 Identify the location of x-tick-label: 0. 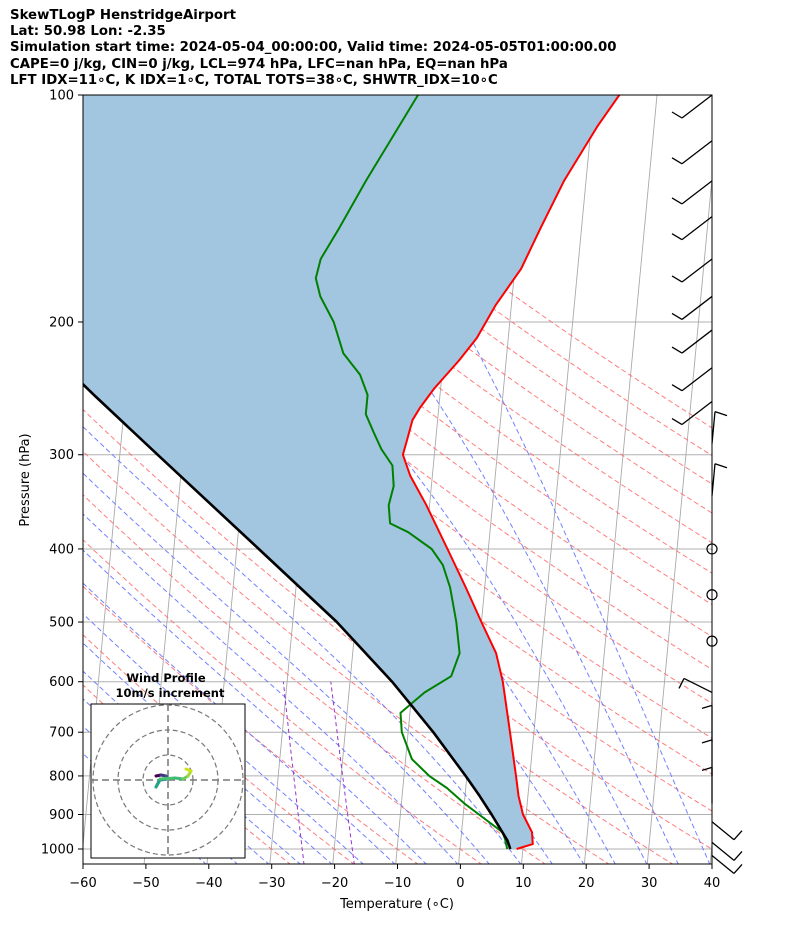
(460, 883).